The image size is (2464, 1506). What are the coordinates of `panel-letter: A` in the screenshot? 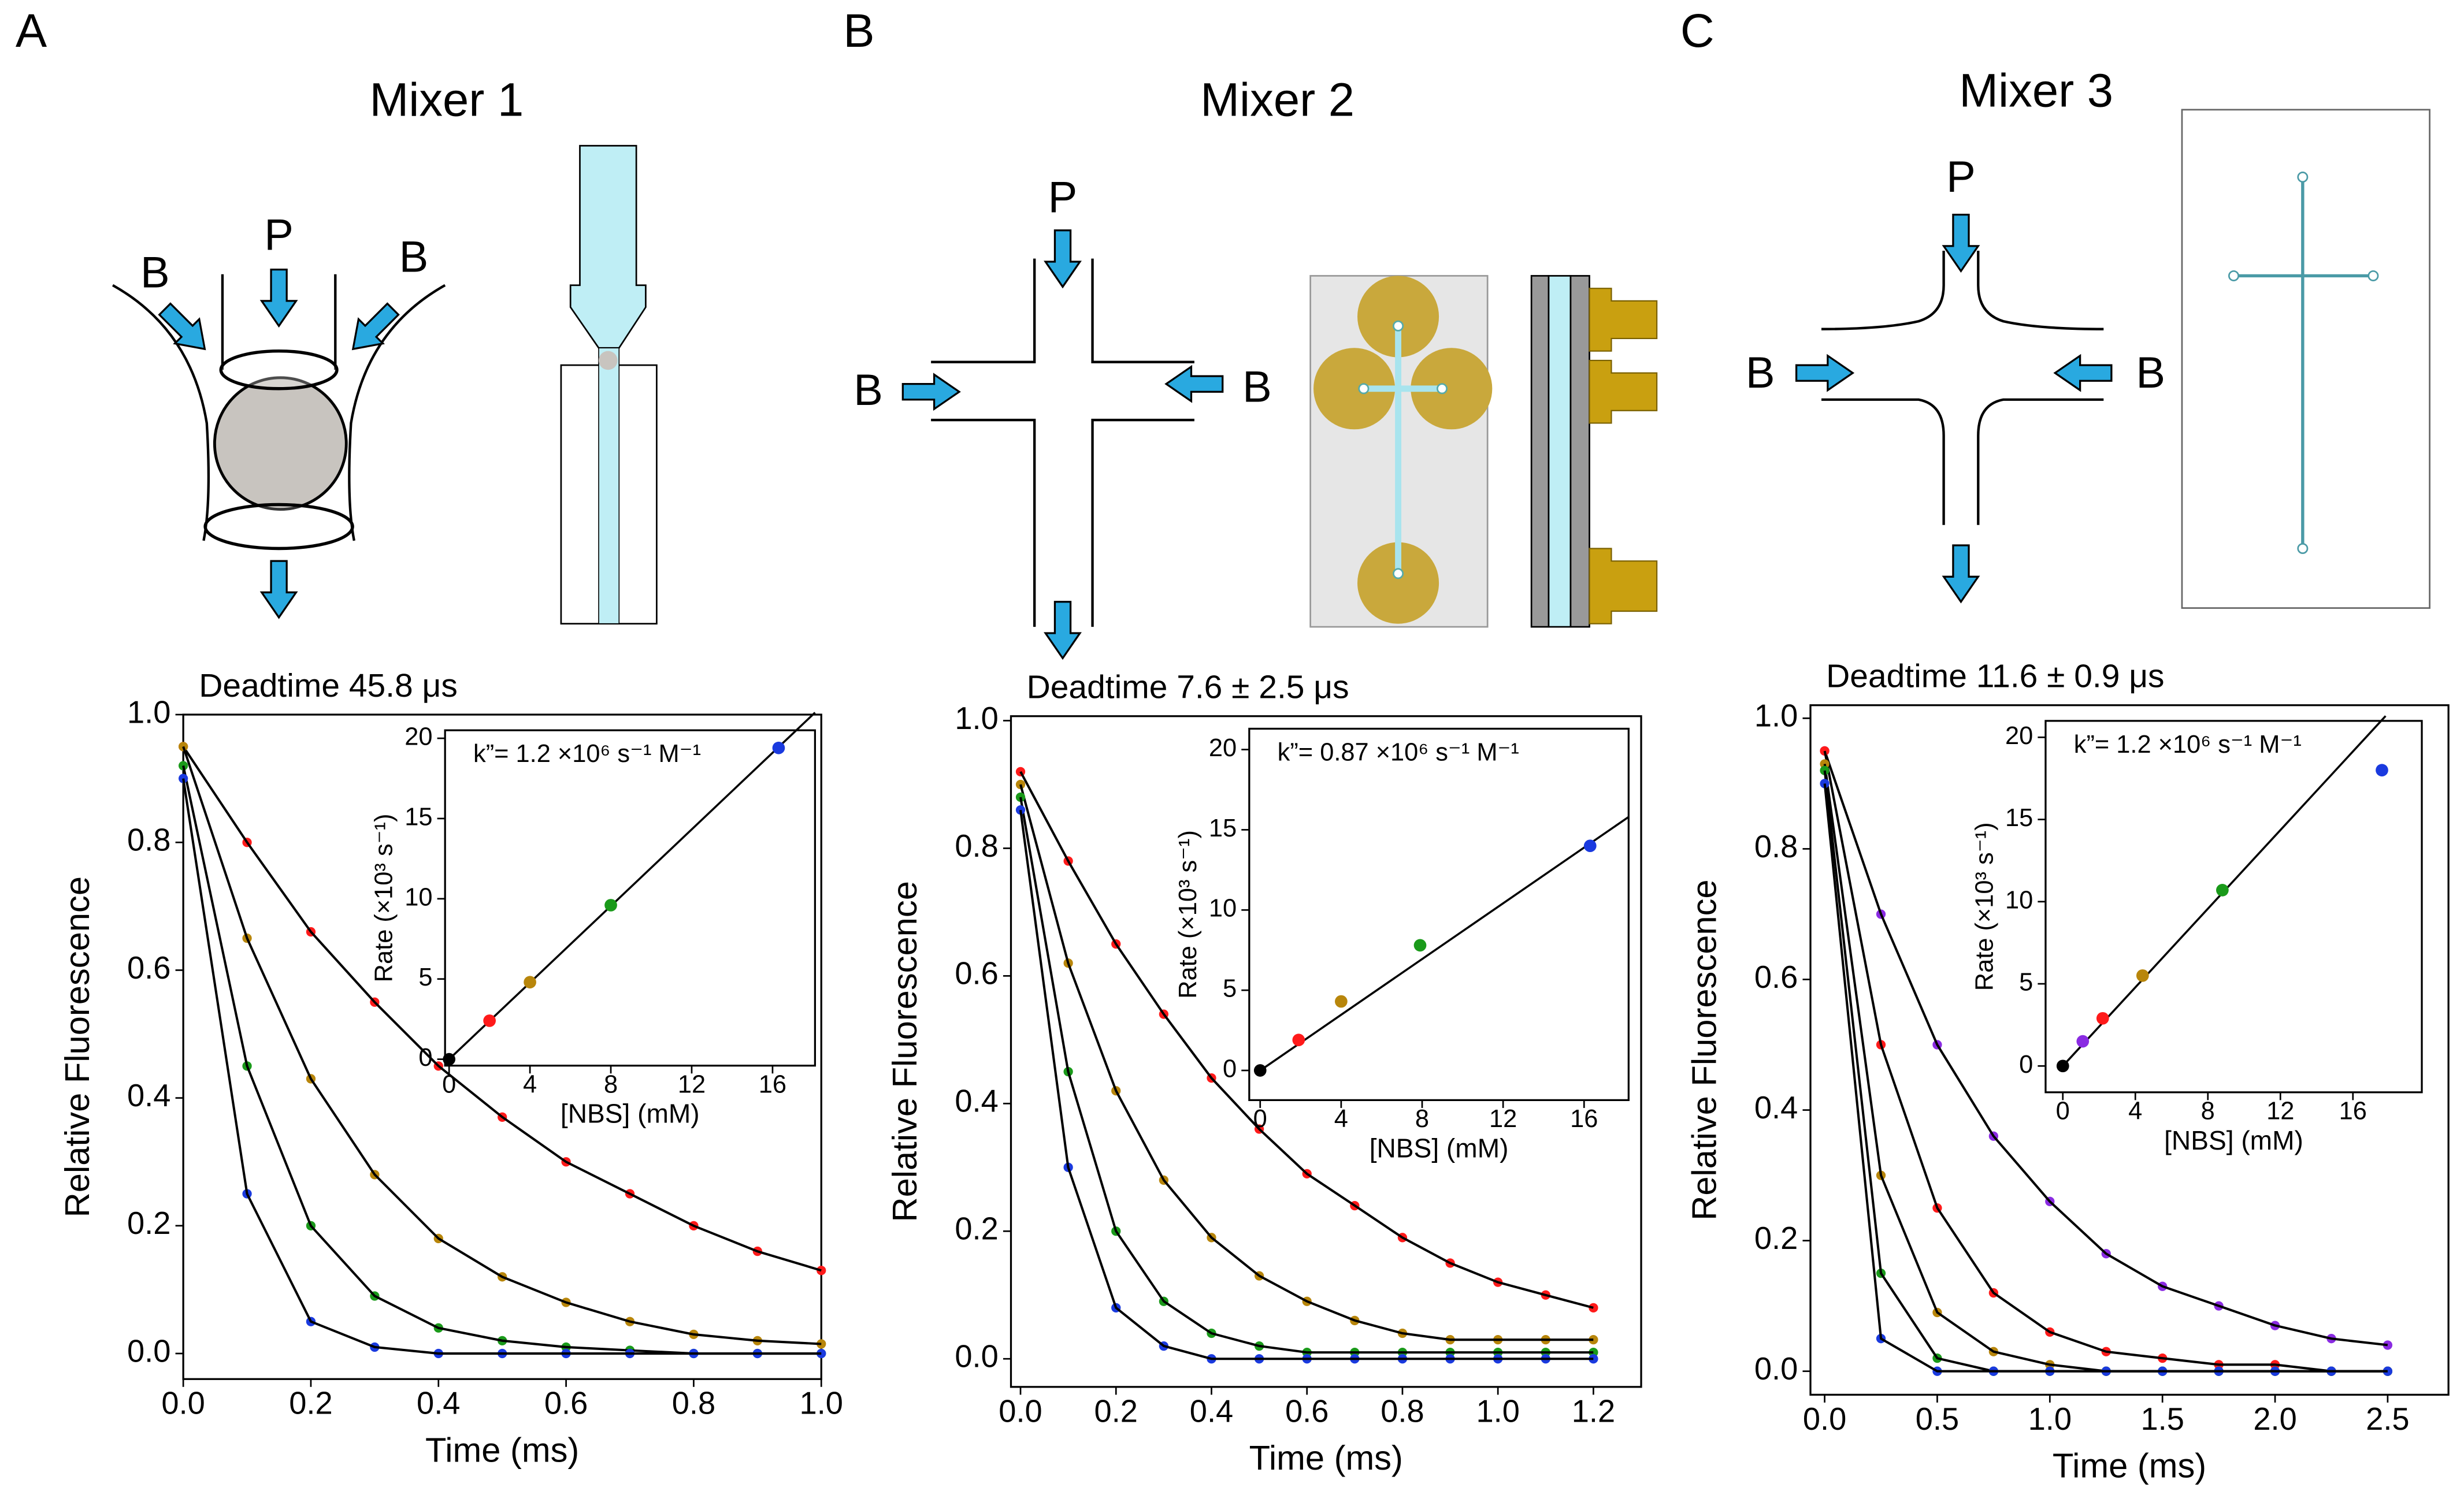 It's located at (31, 31).